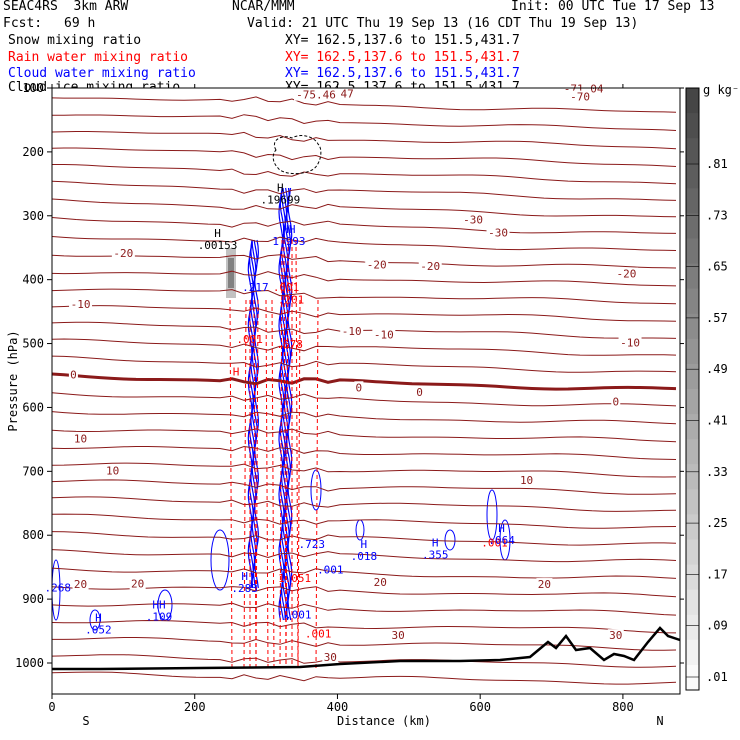 This screenshot has width=740, height=740. I want to click on colorbar-label: .57, so click(717, 318).